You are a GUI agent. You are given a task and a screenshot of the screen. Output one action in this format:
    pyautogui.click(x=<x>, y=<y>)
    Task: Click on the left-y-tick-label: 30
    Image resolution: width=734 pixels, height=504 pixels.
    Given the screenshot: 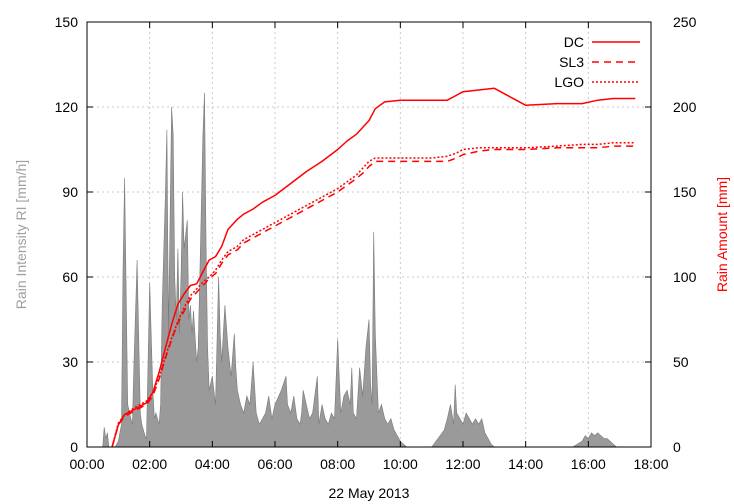 What is the action you would take?
    pyautogui.click(x=70, y=362)
    